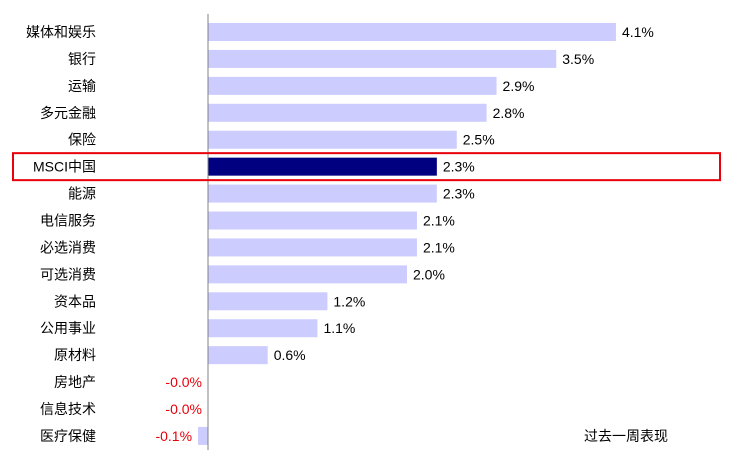 This screenshot has height=465, width=755. I want to click on category-label: 医疗保健, so click(68, 436).